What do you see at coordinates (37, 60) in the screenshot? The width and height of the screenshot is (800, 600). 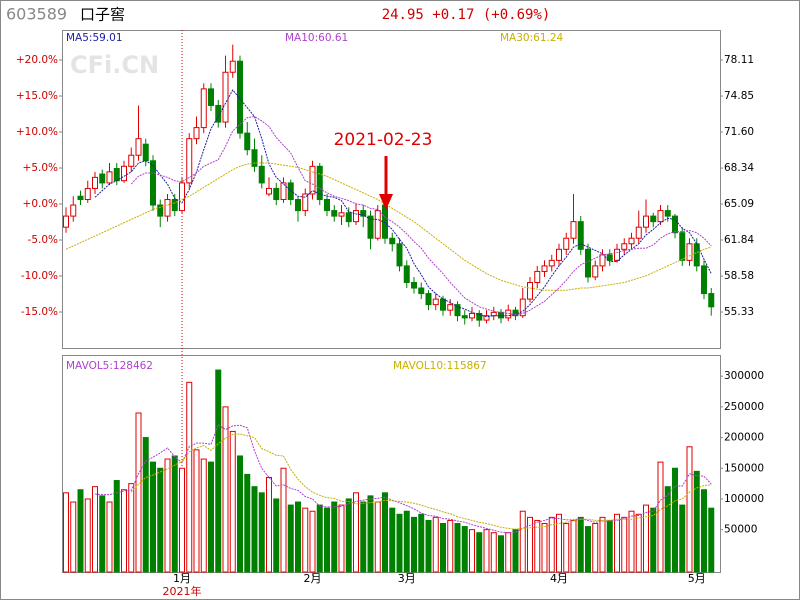 I see `y2-tick-label: +20.0%` at bounding box center [37, 60].